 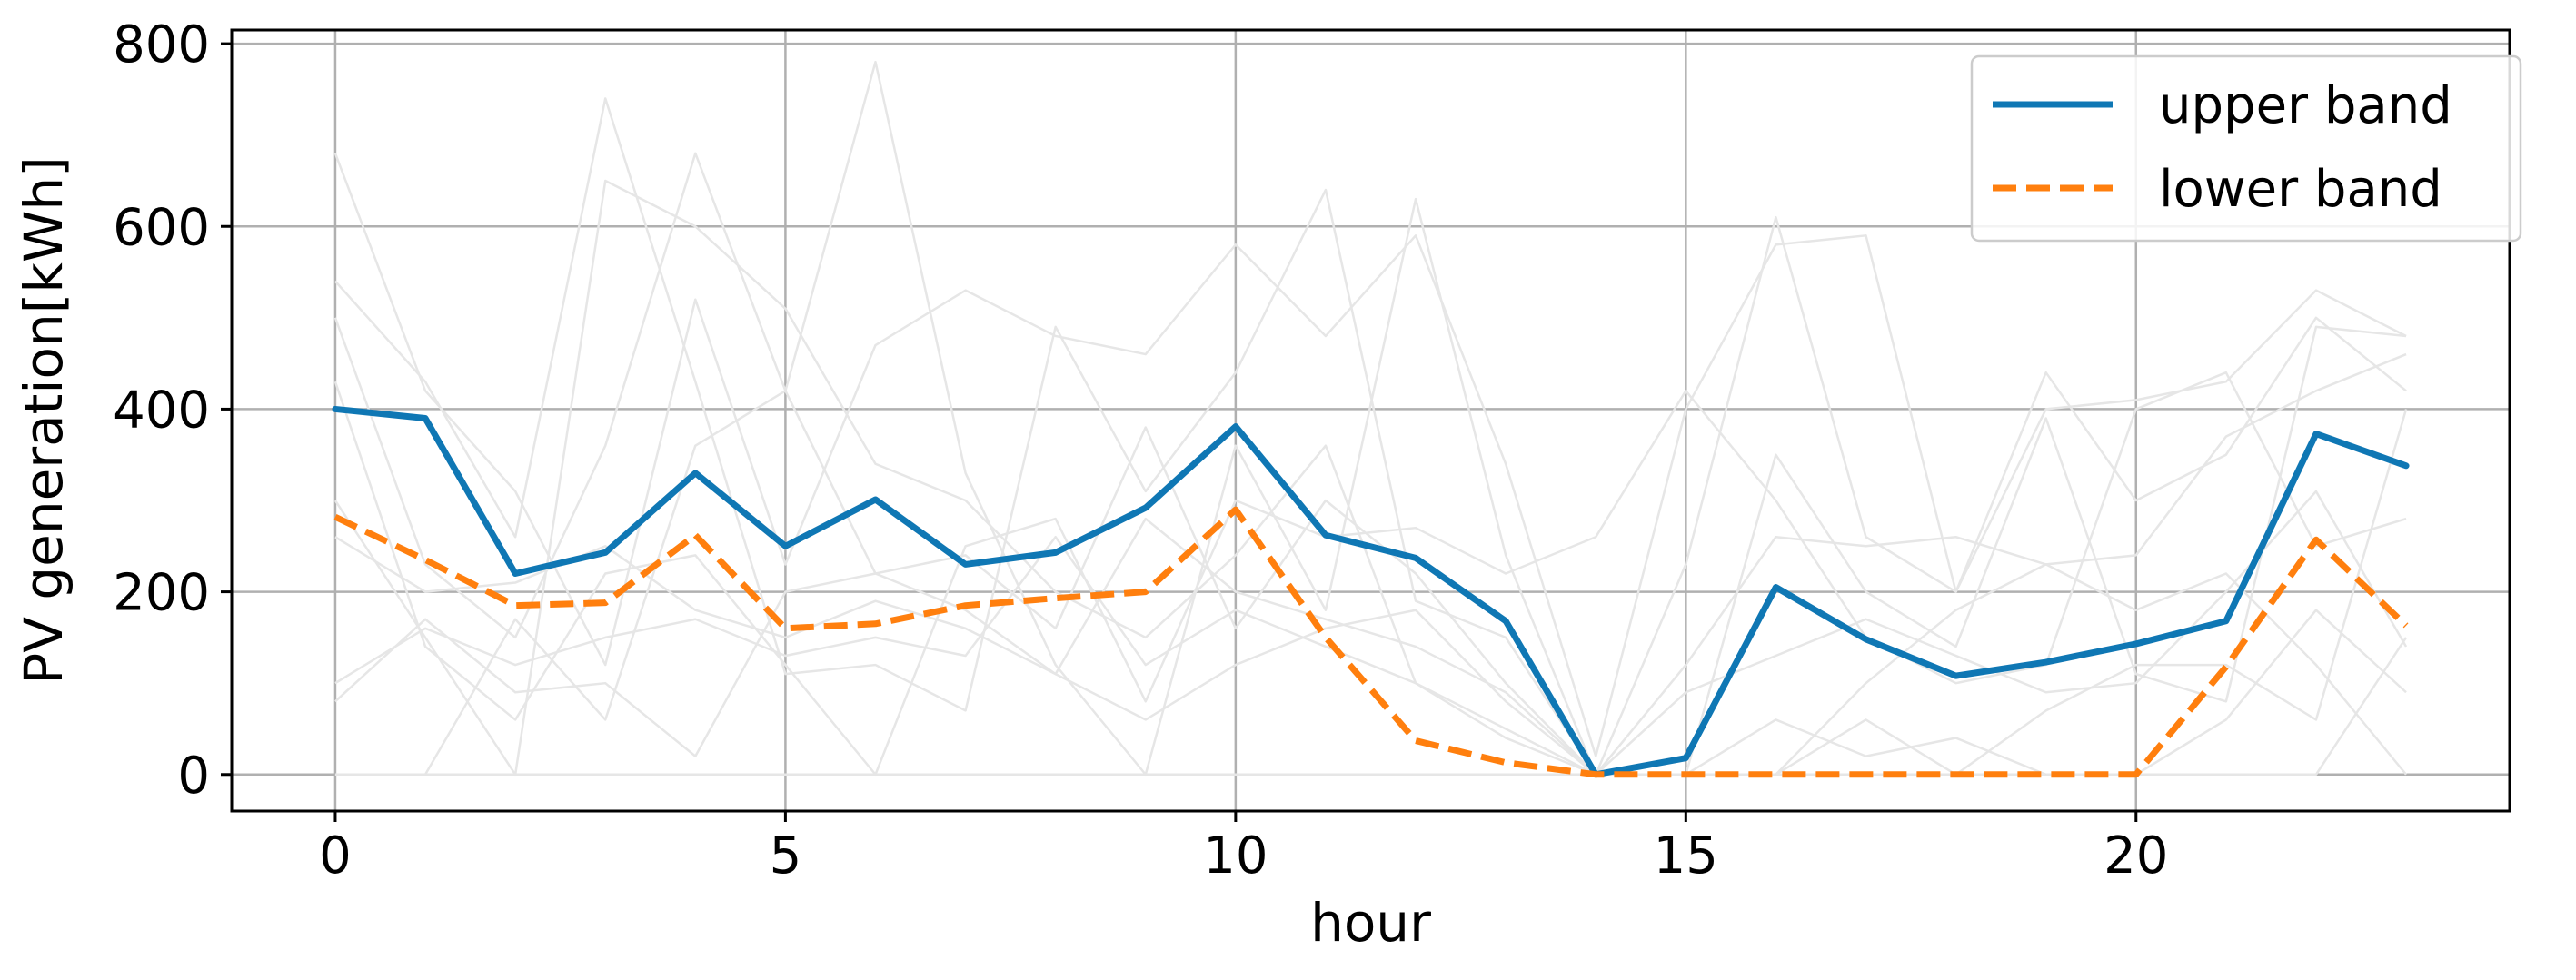 I want to click on y-tick-label: 400, so click(x=161, y=410).